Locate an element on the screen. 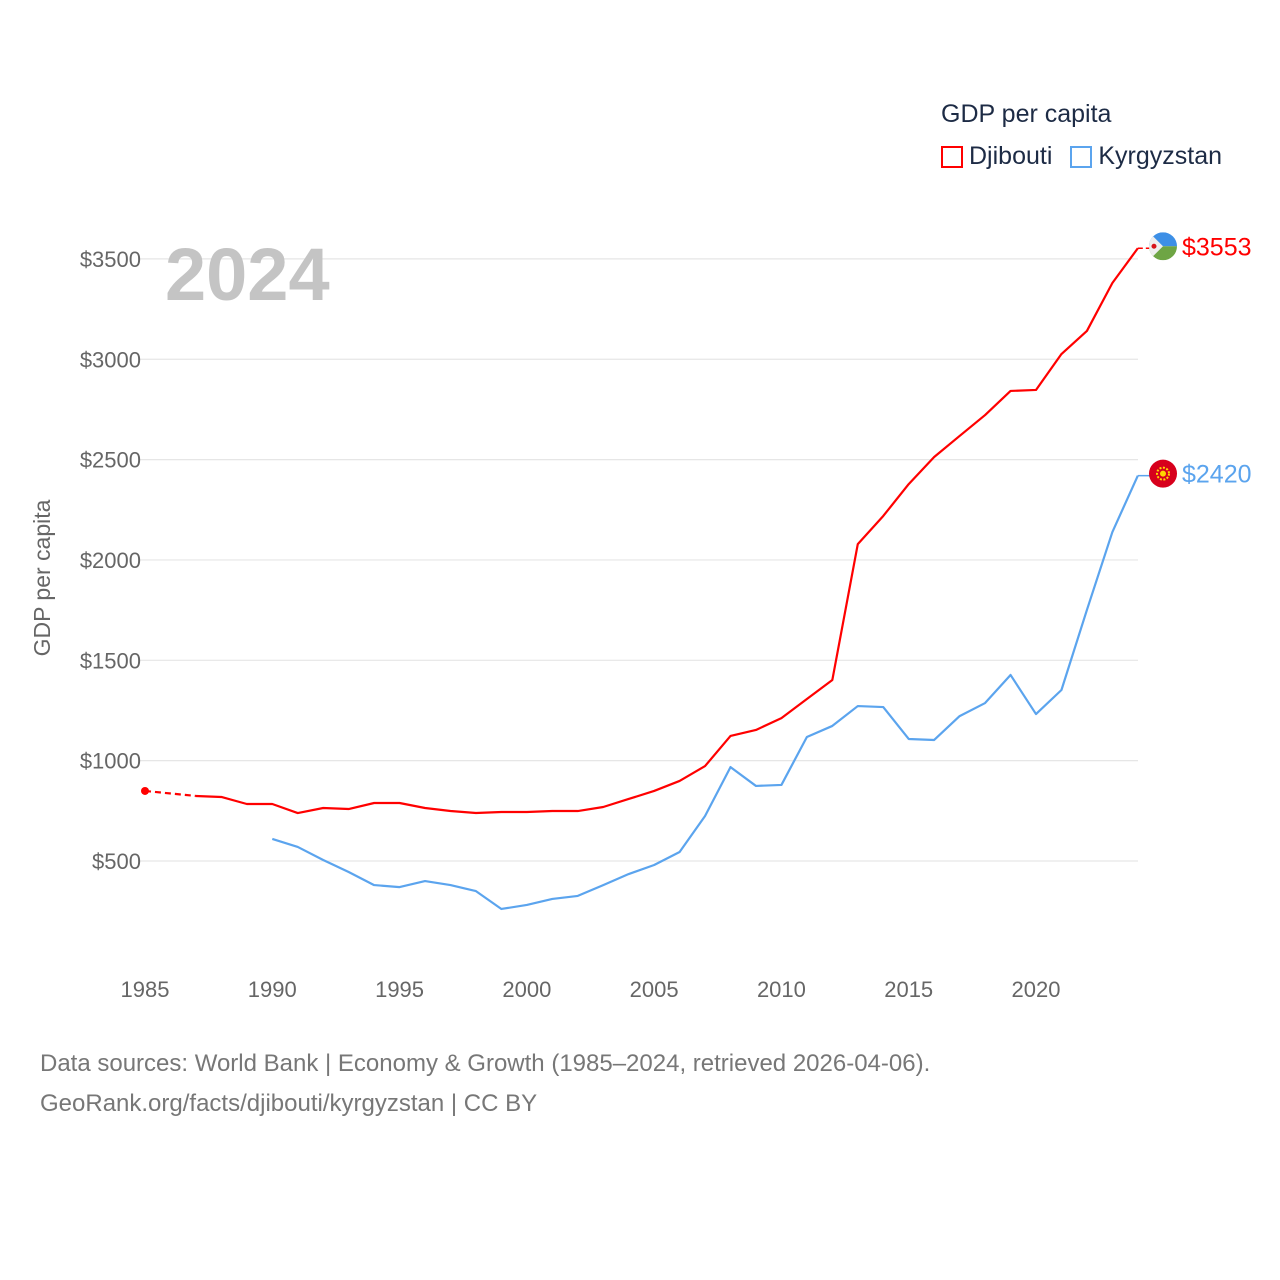 The height and width of the screenshot is (1280, 1280). x-axis-ticks: 1985 1990 1995 2000 2005 2010 2015 2020 is located at coordinates (591, 989).